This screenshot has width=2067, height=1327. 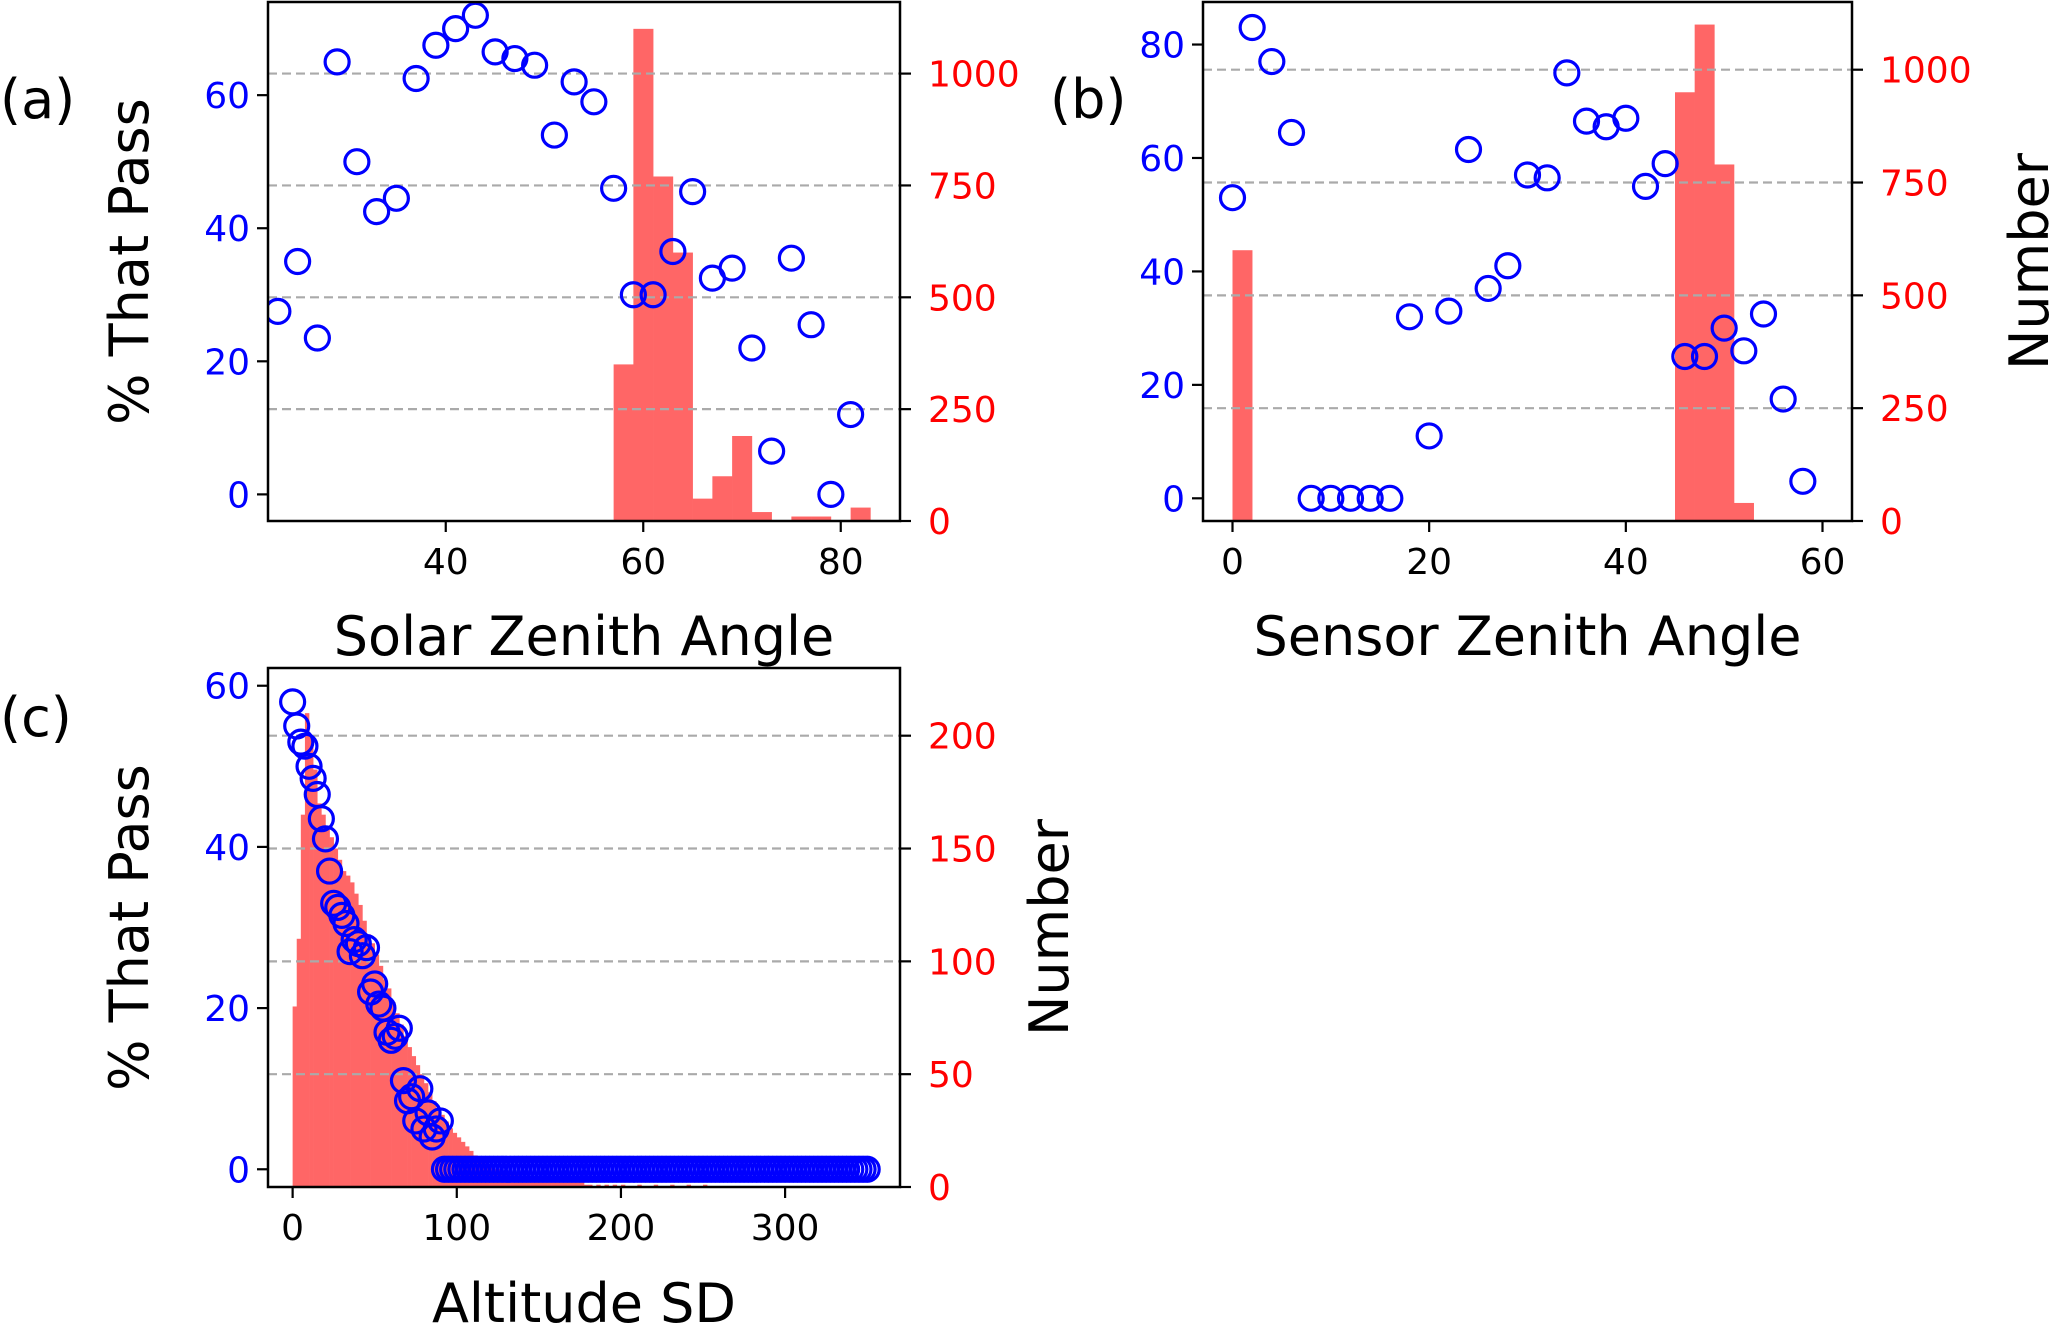 I want to click on y-right-tick-label: 200, so click(x=962, y=737).